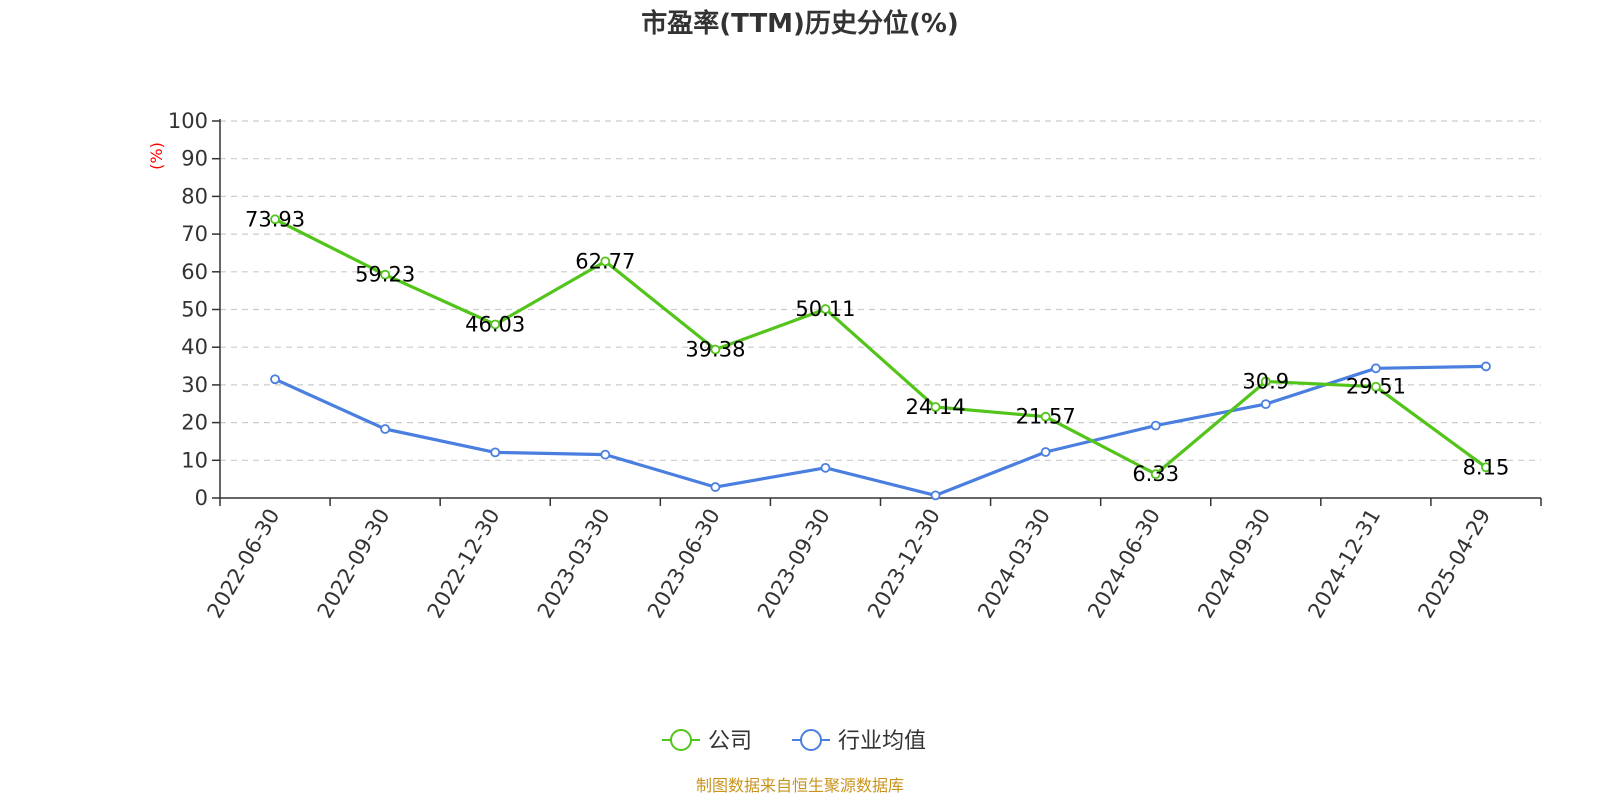 Image resolution: width=1600 pixels, height=800 pixels. I want to click on data-point-行业均值-2024-12-31, so click(1375, 368).